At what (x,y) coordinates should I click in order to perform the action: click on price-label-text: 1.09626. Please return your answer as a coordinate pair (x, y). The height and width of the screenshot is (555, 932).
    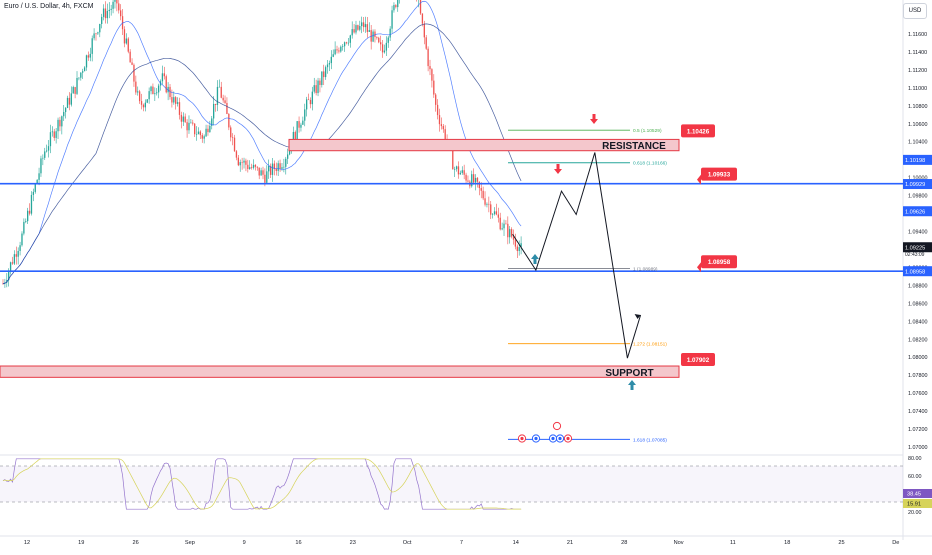
    Looking at the image, I should click on (915, 212).